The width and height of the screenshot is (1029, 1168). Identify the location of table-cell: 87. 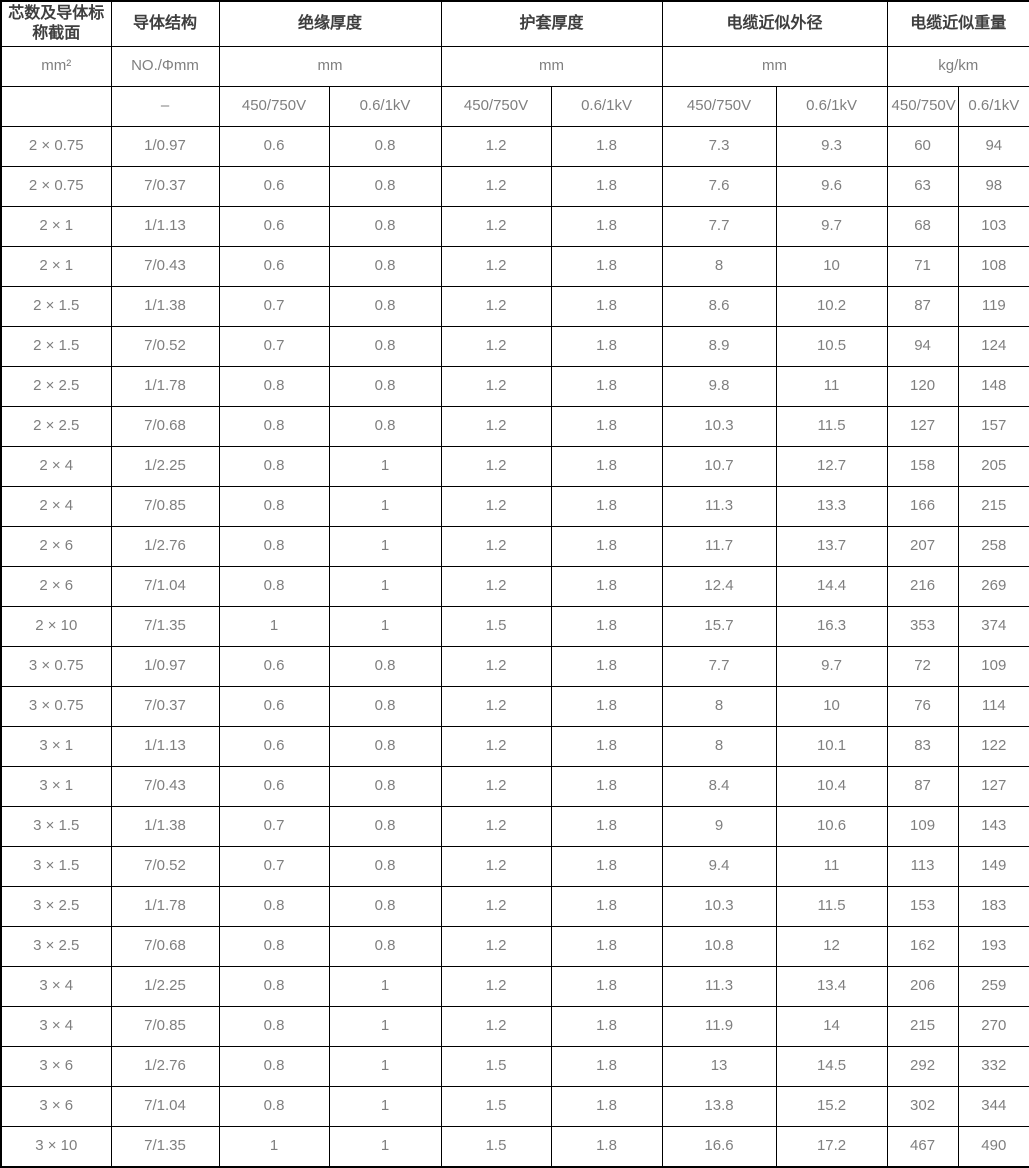
(922, 306).